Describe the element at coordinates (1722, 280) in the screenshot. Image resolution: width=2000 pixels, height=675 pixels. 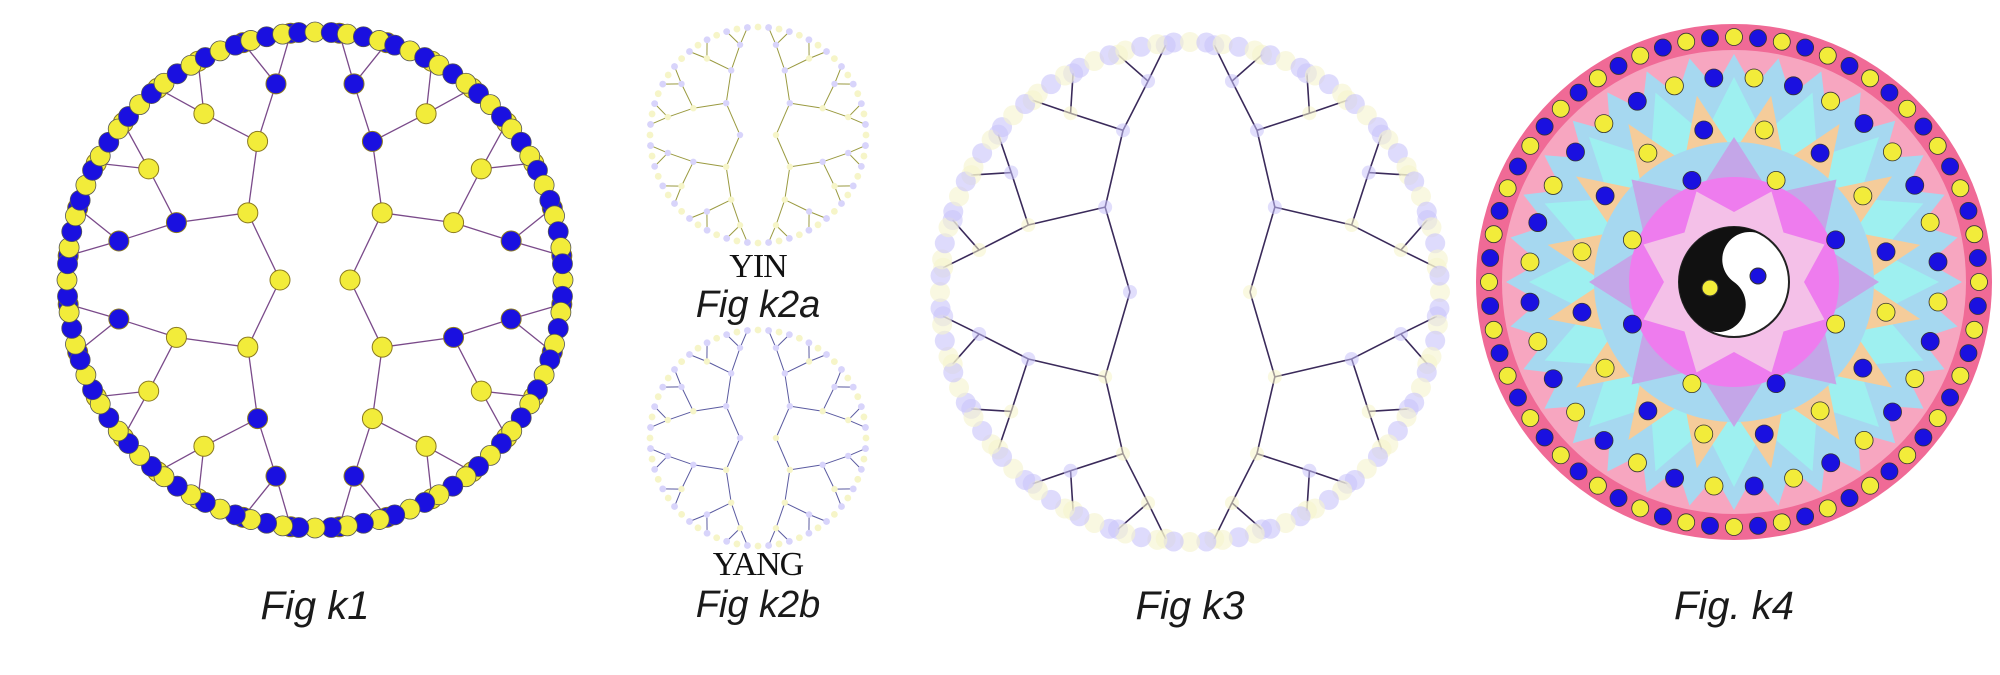
I see `yin-yang-dark-half` at that location.